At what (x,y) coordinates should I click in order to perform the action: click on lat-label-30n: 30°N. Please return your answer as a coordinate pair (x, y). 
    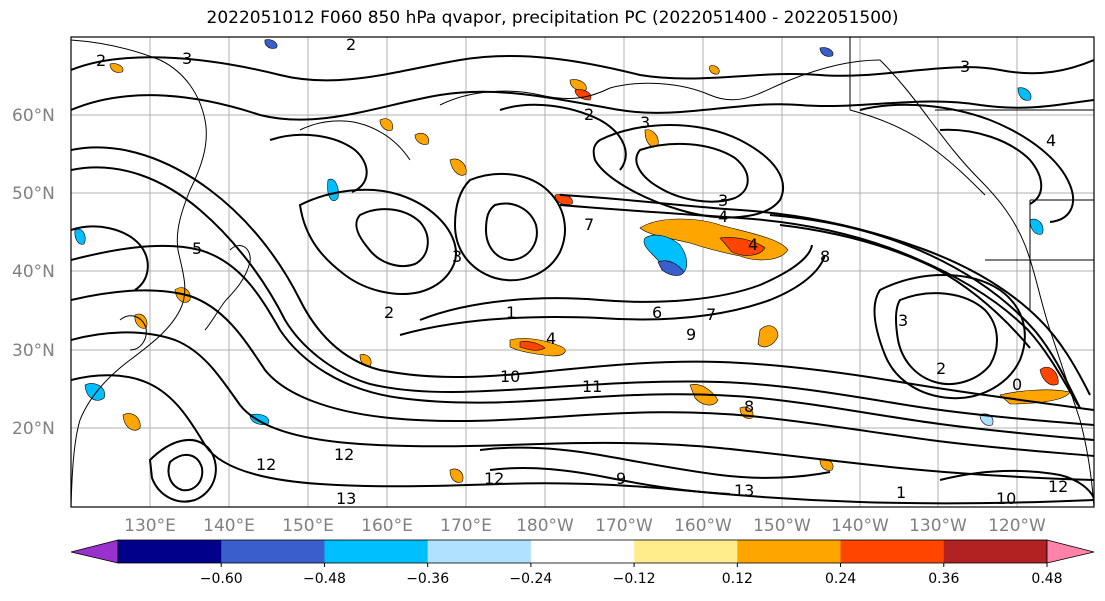
    Looking at the image, I should click on (33, 351).